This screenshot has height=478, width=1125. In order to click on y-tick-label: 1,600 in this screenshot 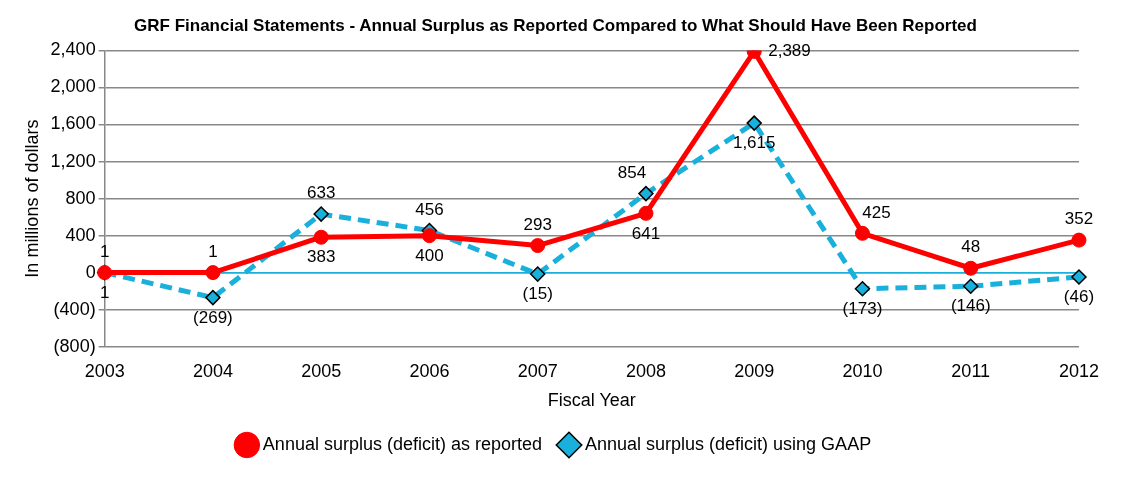, I will do `click(73, 123)`.